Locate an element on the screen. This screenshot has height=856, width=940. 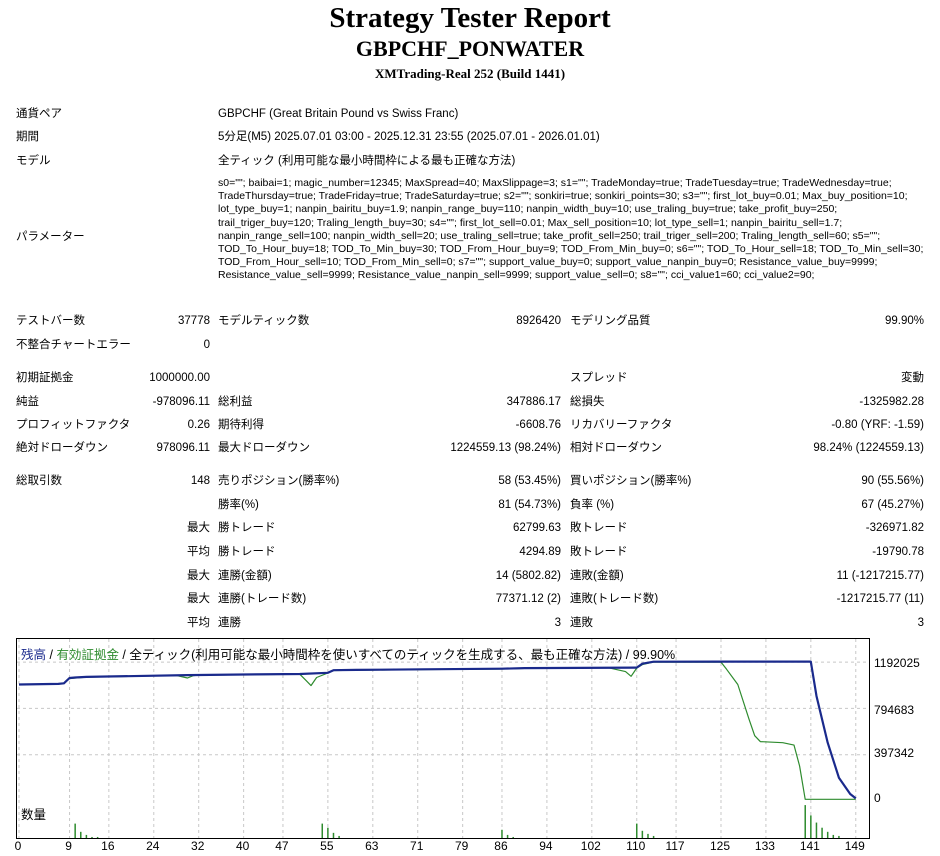
x-tick-label: 71 is located at coordinates (417, 846).